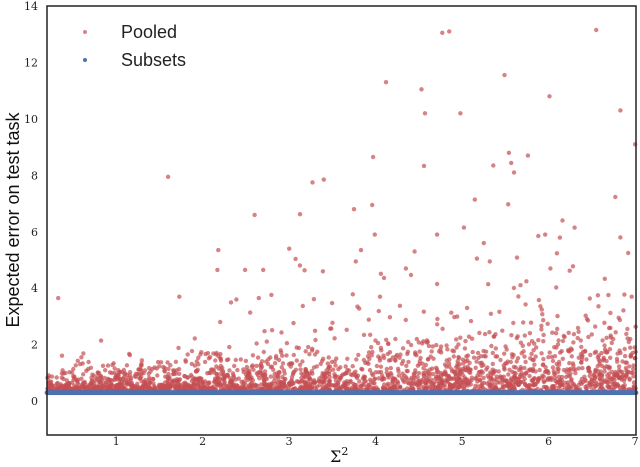 The image size is (640, 467). I want to click on x-tick-label: 3, so click(289, 441).